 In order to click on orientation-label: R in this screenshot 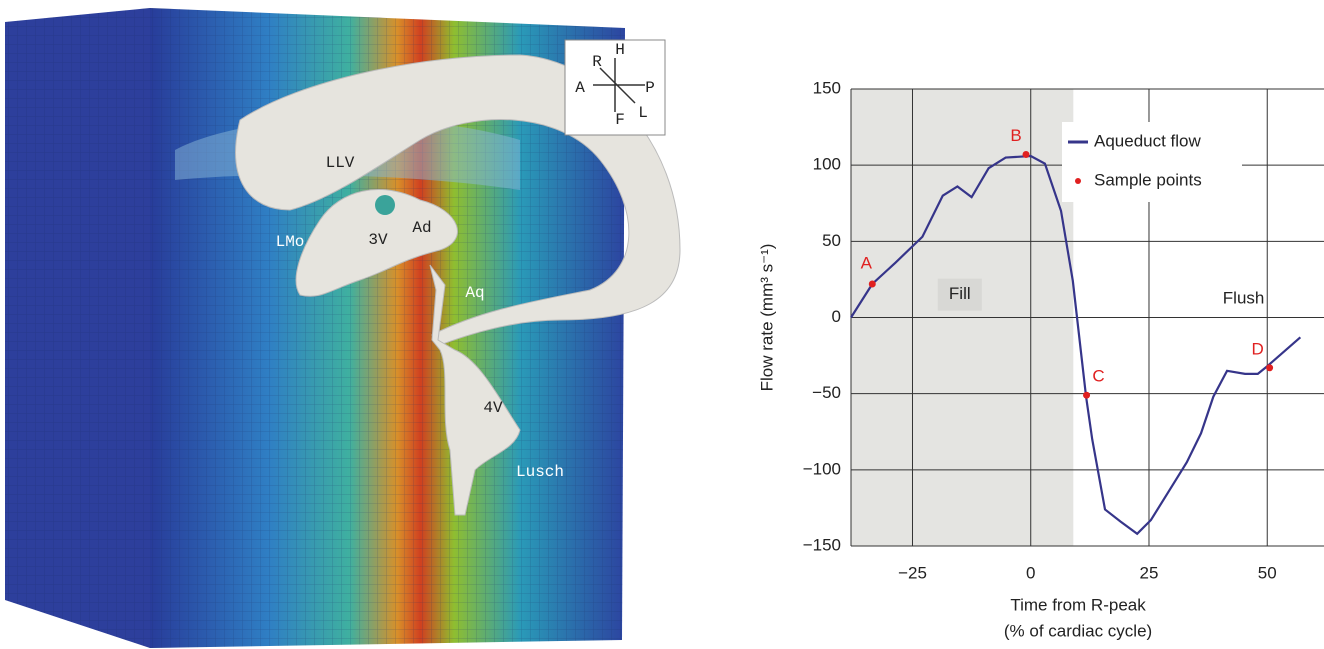, I will do `click(597, 62)`.